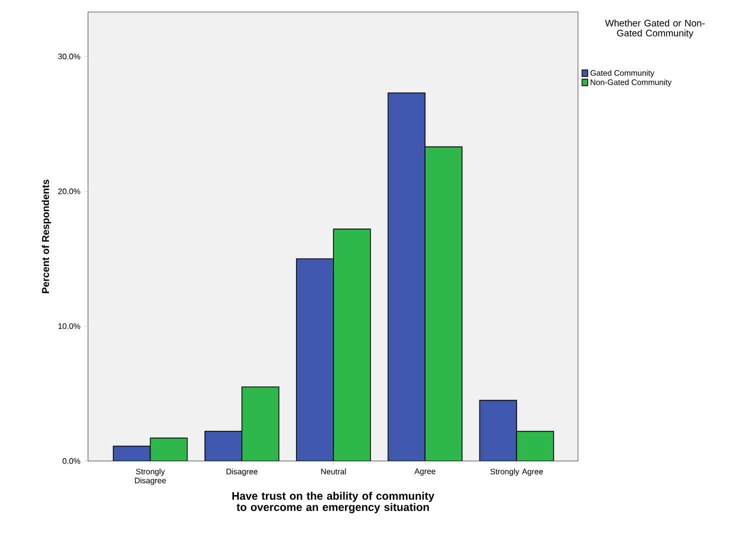 The height and width of the screenshot is (537, 732). Describe the element at coordinates (655, 29) in the screenshot. I see `legend-title: Whether Gated or Non-Gated Community` at that location.